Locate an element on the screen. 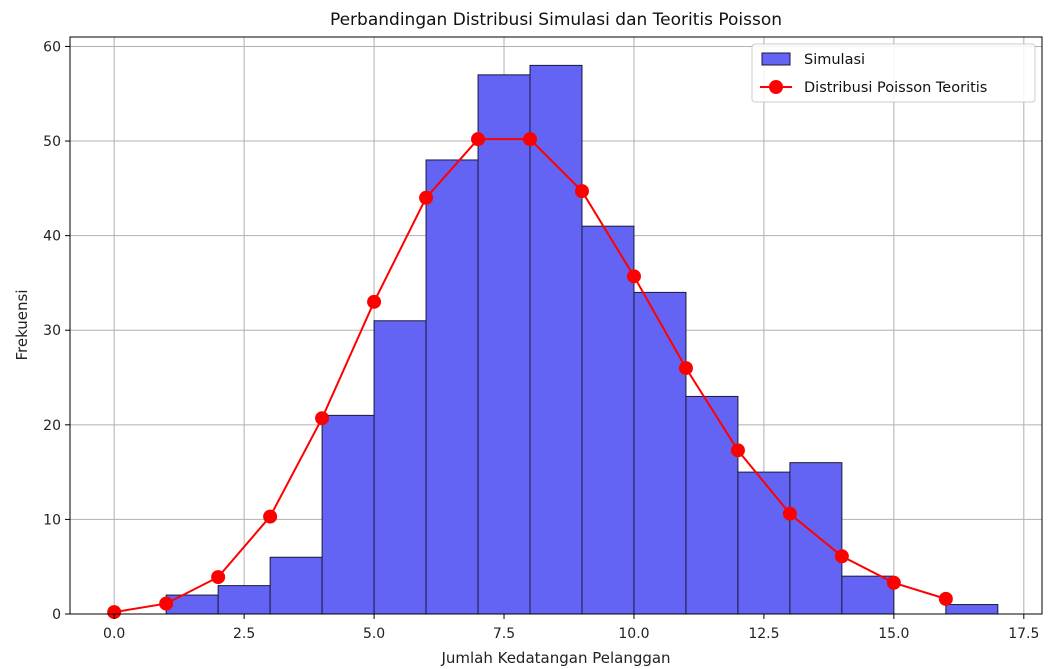  y-tick-label: 60 is located at coordinates (52, 47).